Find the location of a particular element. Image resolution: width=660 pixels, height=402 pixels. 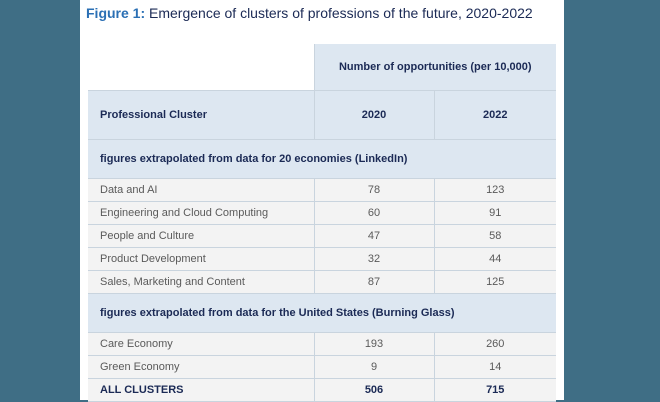

total-row: ALL CLUSTERS 506 715 is located at coordinates (322, 390).